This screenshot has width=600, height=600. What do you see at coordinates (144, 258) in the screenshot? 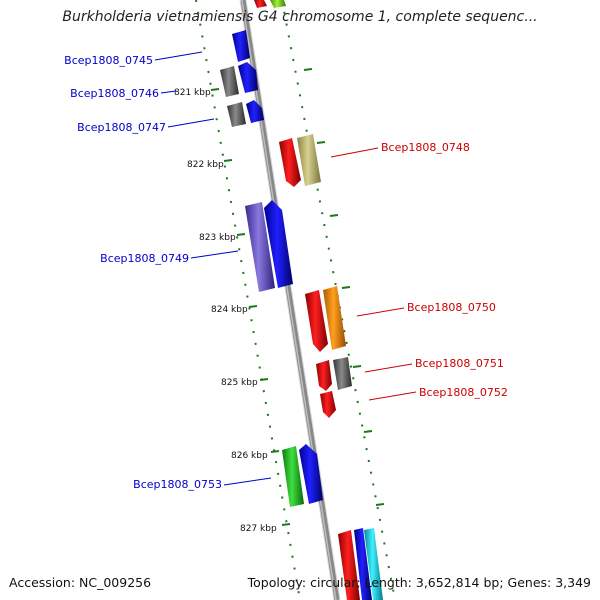
I see `gene-label-0749: Bcep1808_0749` at bounding box center [144, 258].